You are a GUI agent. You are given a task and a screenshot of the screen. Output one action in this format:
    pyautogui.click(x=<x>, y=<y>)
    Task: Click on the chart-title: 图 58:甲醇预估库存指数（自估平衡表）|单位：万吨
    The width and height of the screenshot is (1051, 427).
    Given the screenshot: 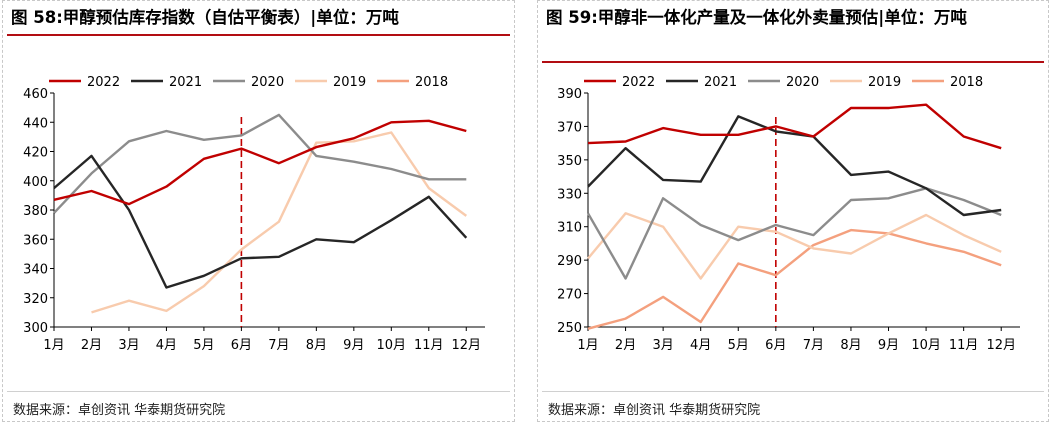 What is the action you would take?
    pyautogui.click(x=205, y=17)
    